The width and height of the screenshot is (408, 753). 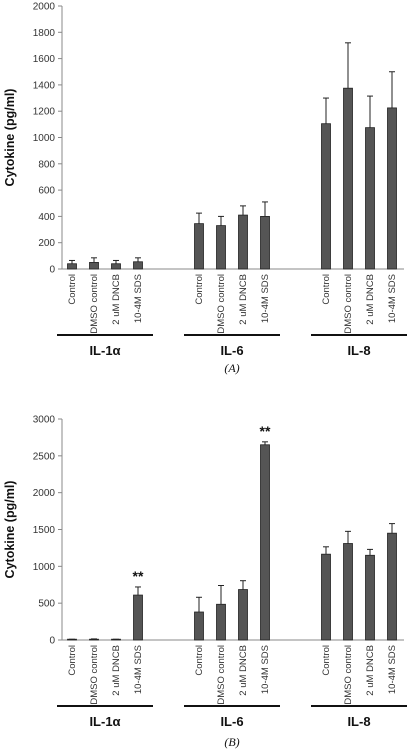 I want to click on y-tick-label: 600, so click(x=46, y=191).